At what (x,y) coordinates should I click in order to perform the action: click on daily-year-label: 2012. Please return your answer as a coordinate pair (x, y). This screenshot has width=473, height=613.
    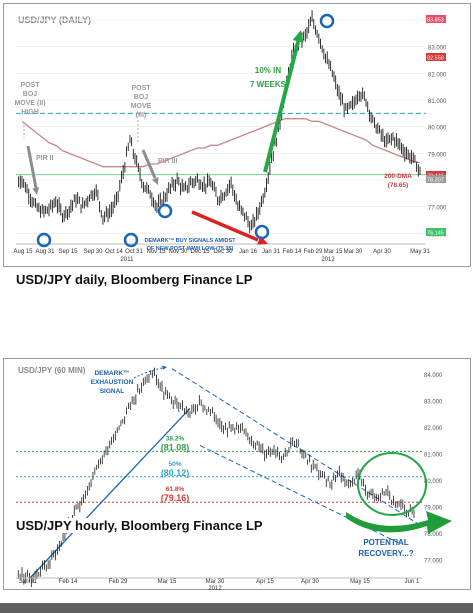
    Looking at the image, I should click on (328, 260).